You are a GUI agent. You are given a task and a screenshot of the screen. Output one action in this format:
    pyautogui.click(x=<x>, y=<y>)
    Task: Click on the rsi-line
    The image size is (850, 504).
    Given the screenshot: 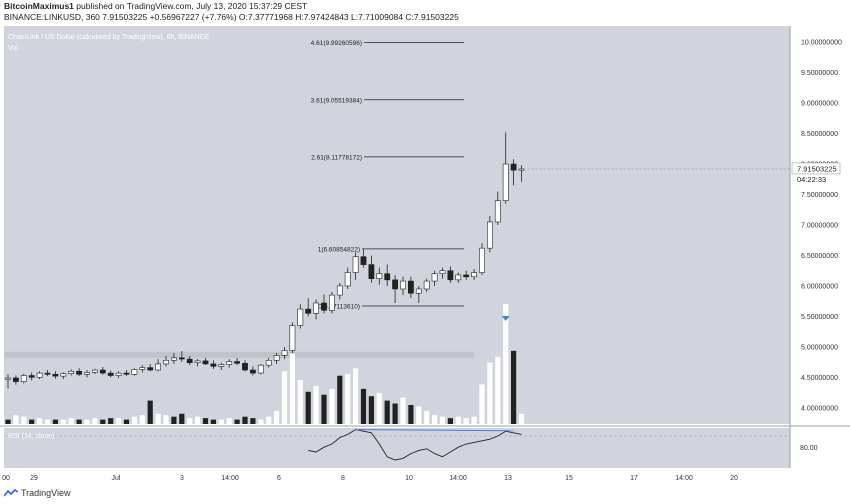 What is the action you would take?
    pyautogui.click(x=415, y=445)
    